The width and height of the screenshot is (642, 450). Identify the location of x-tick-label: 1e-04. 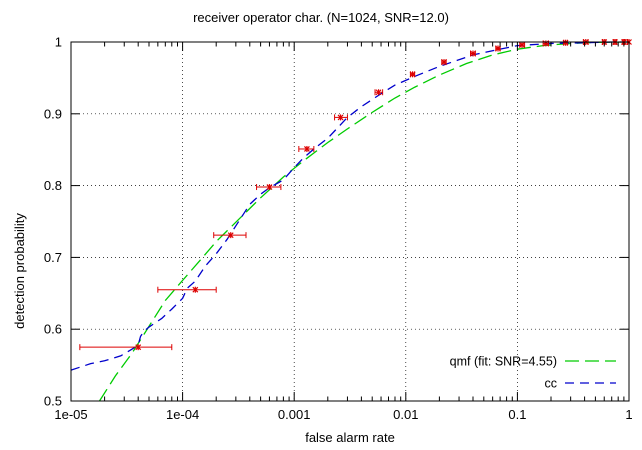
(182, 414).